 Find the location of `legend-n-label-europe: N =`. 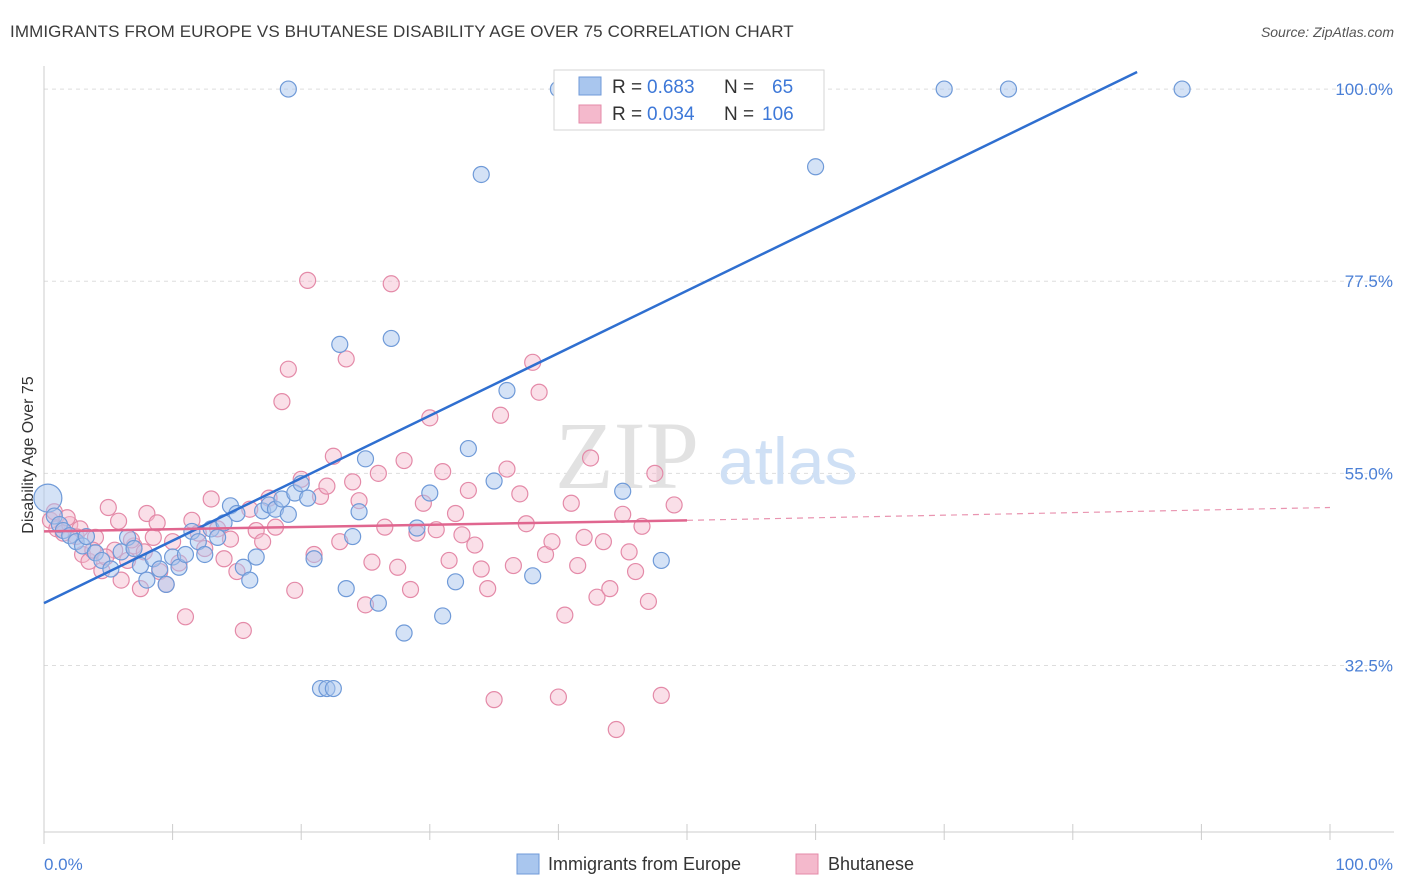

legend-n-label-europe: N = is located at coordinates (739, 87).